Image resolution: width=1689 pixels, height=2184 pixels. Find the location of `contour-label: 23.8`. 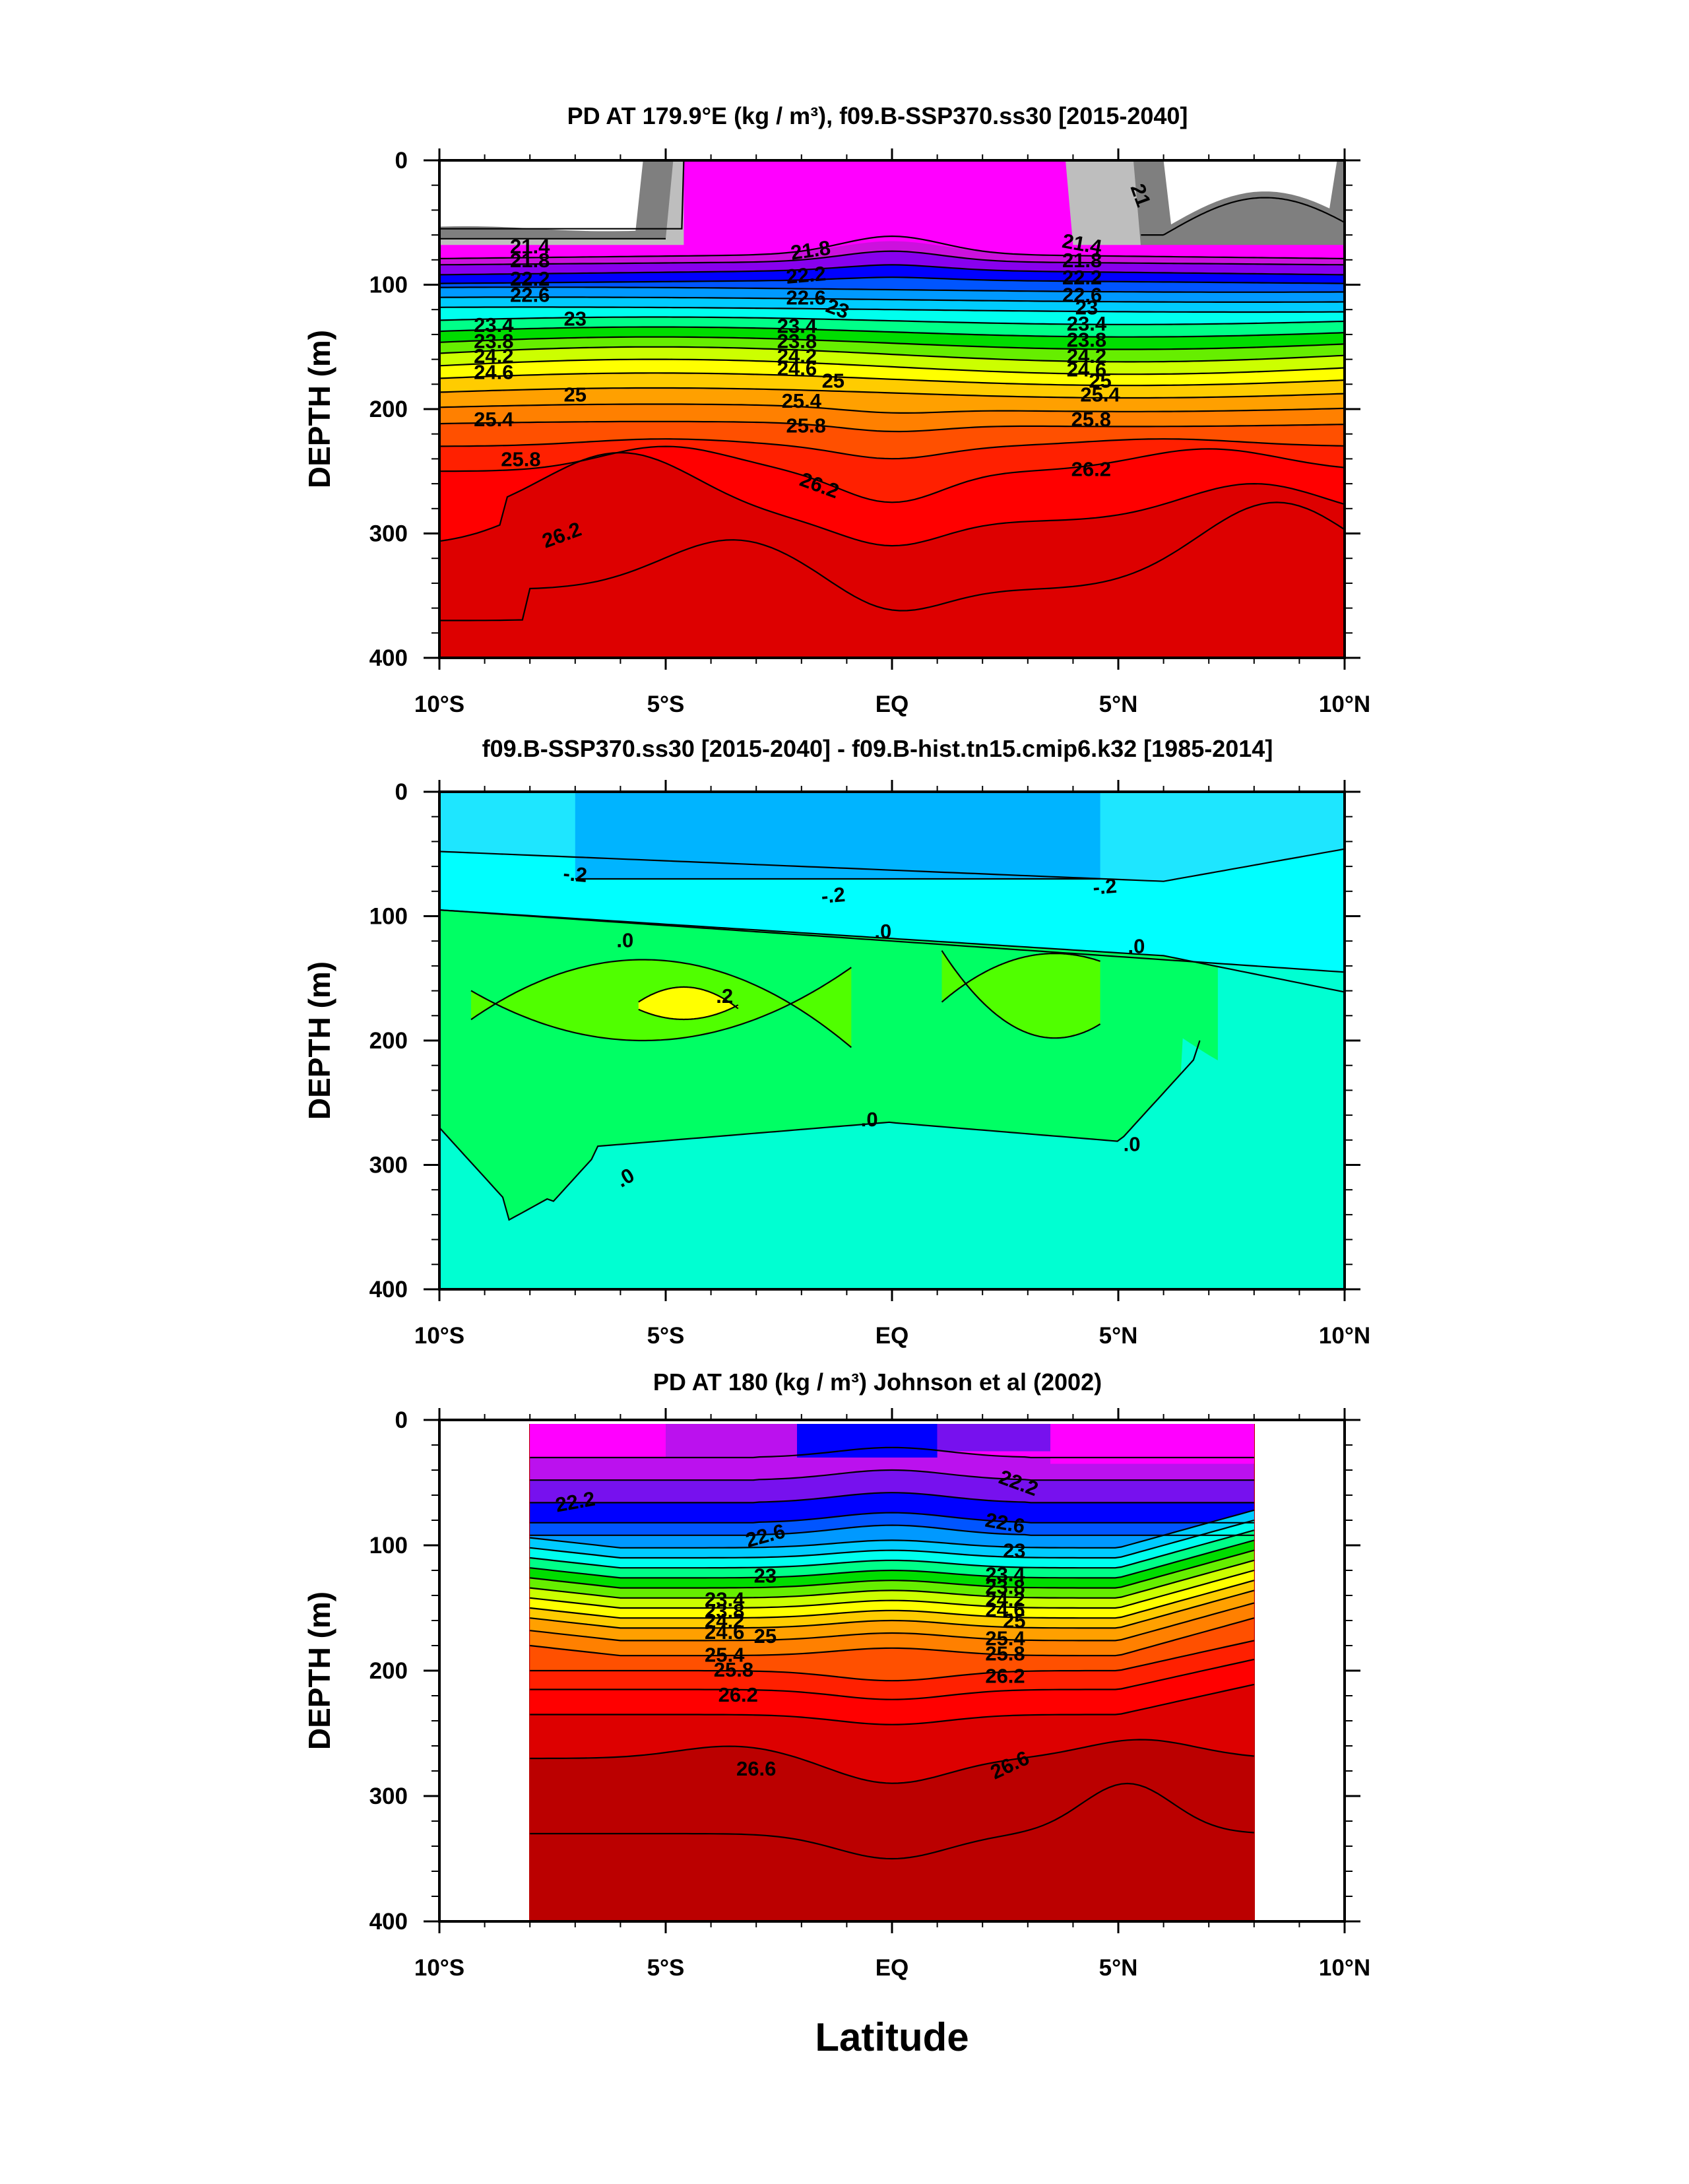

contour-label: 23.8 is located at coordinates (493, 340).